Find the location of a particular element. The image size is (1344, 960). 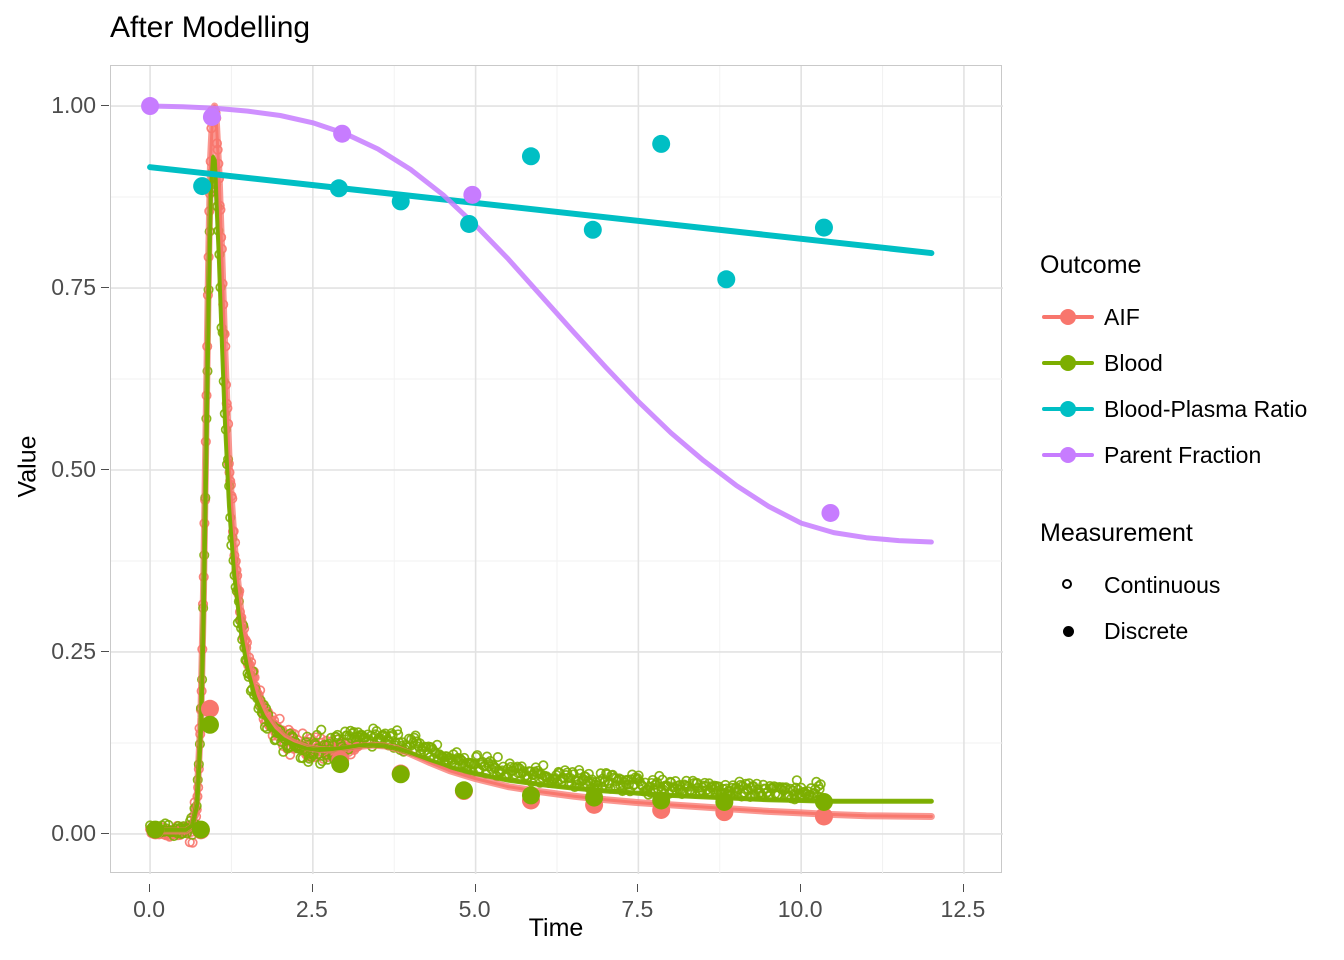

legend-item-parent-fraction: Parent Fraction is located at coordinates (1190, 455).